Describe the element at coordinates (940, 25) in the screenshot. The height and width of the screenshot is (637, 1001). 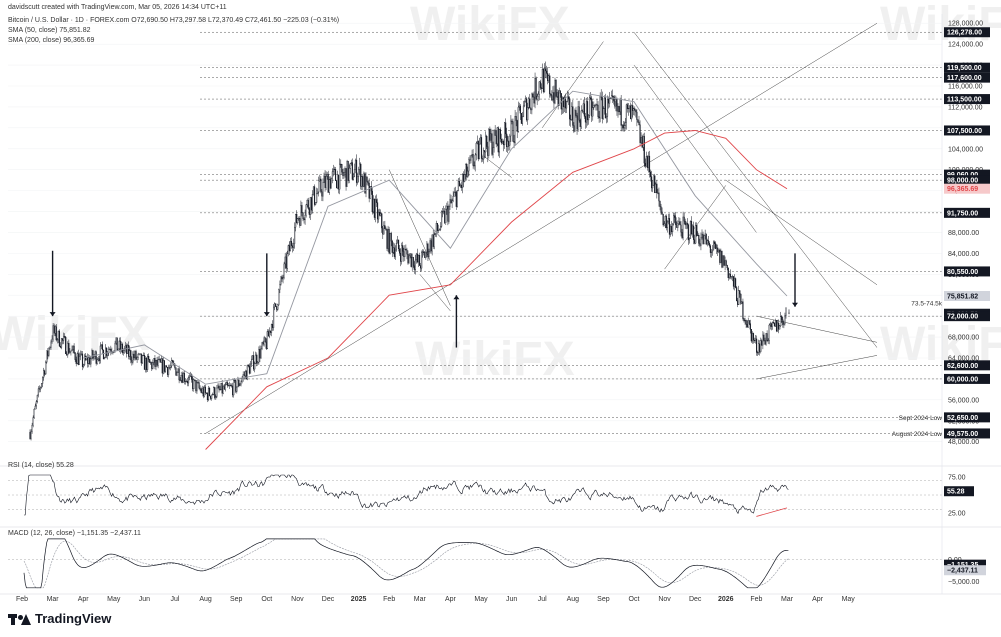
I see `wikifx-watermark: WikiFX` at that location.